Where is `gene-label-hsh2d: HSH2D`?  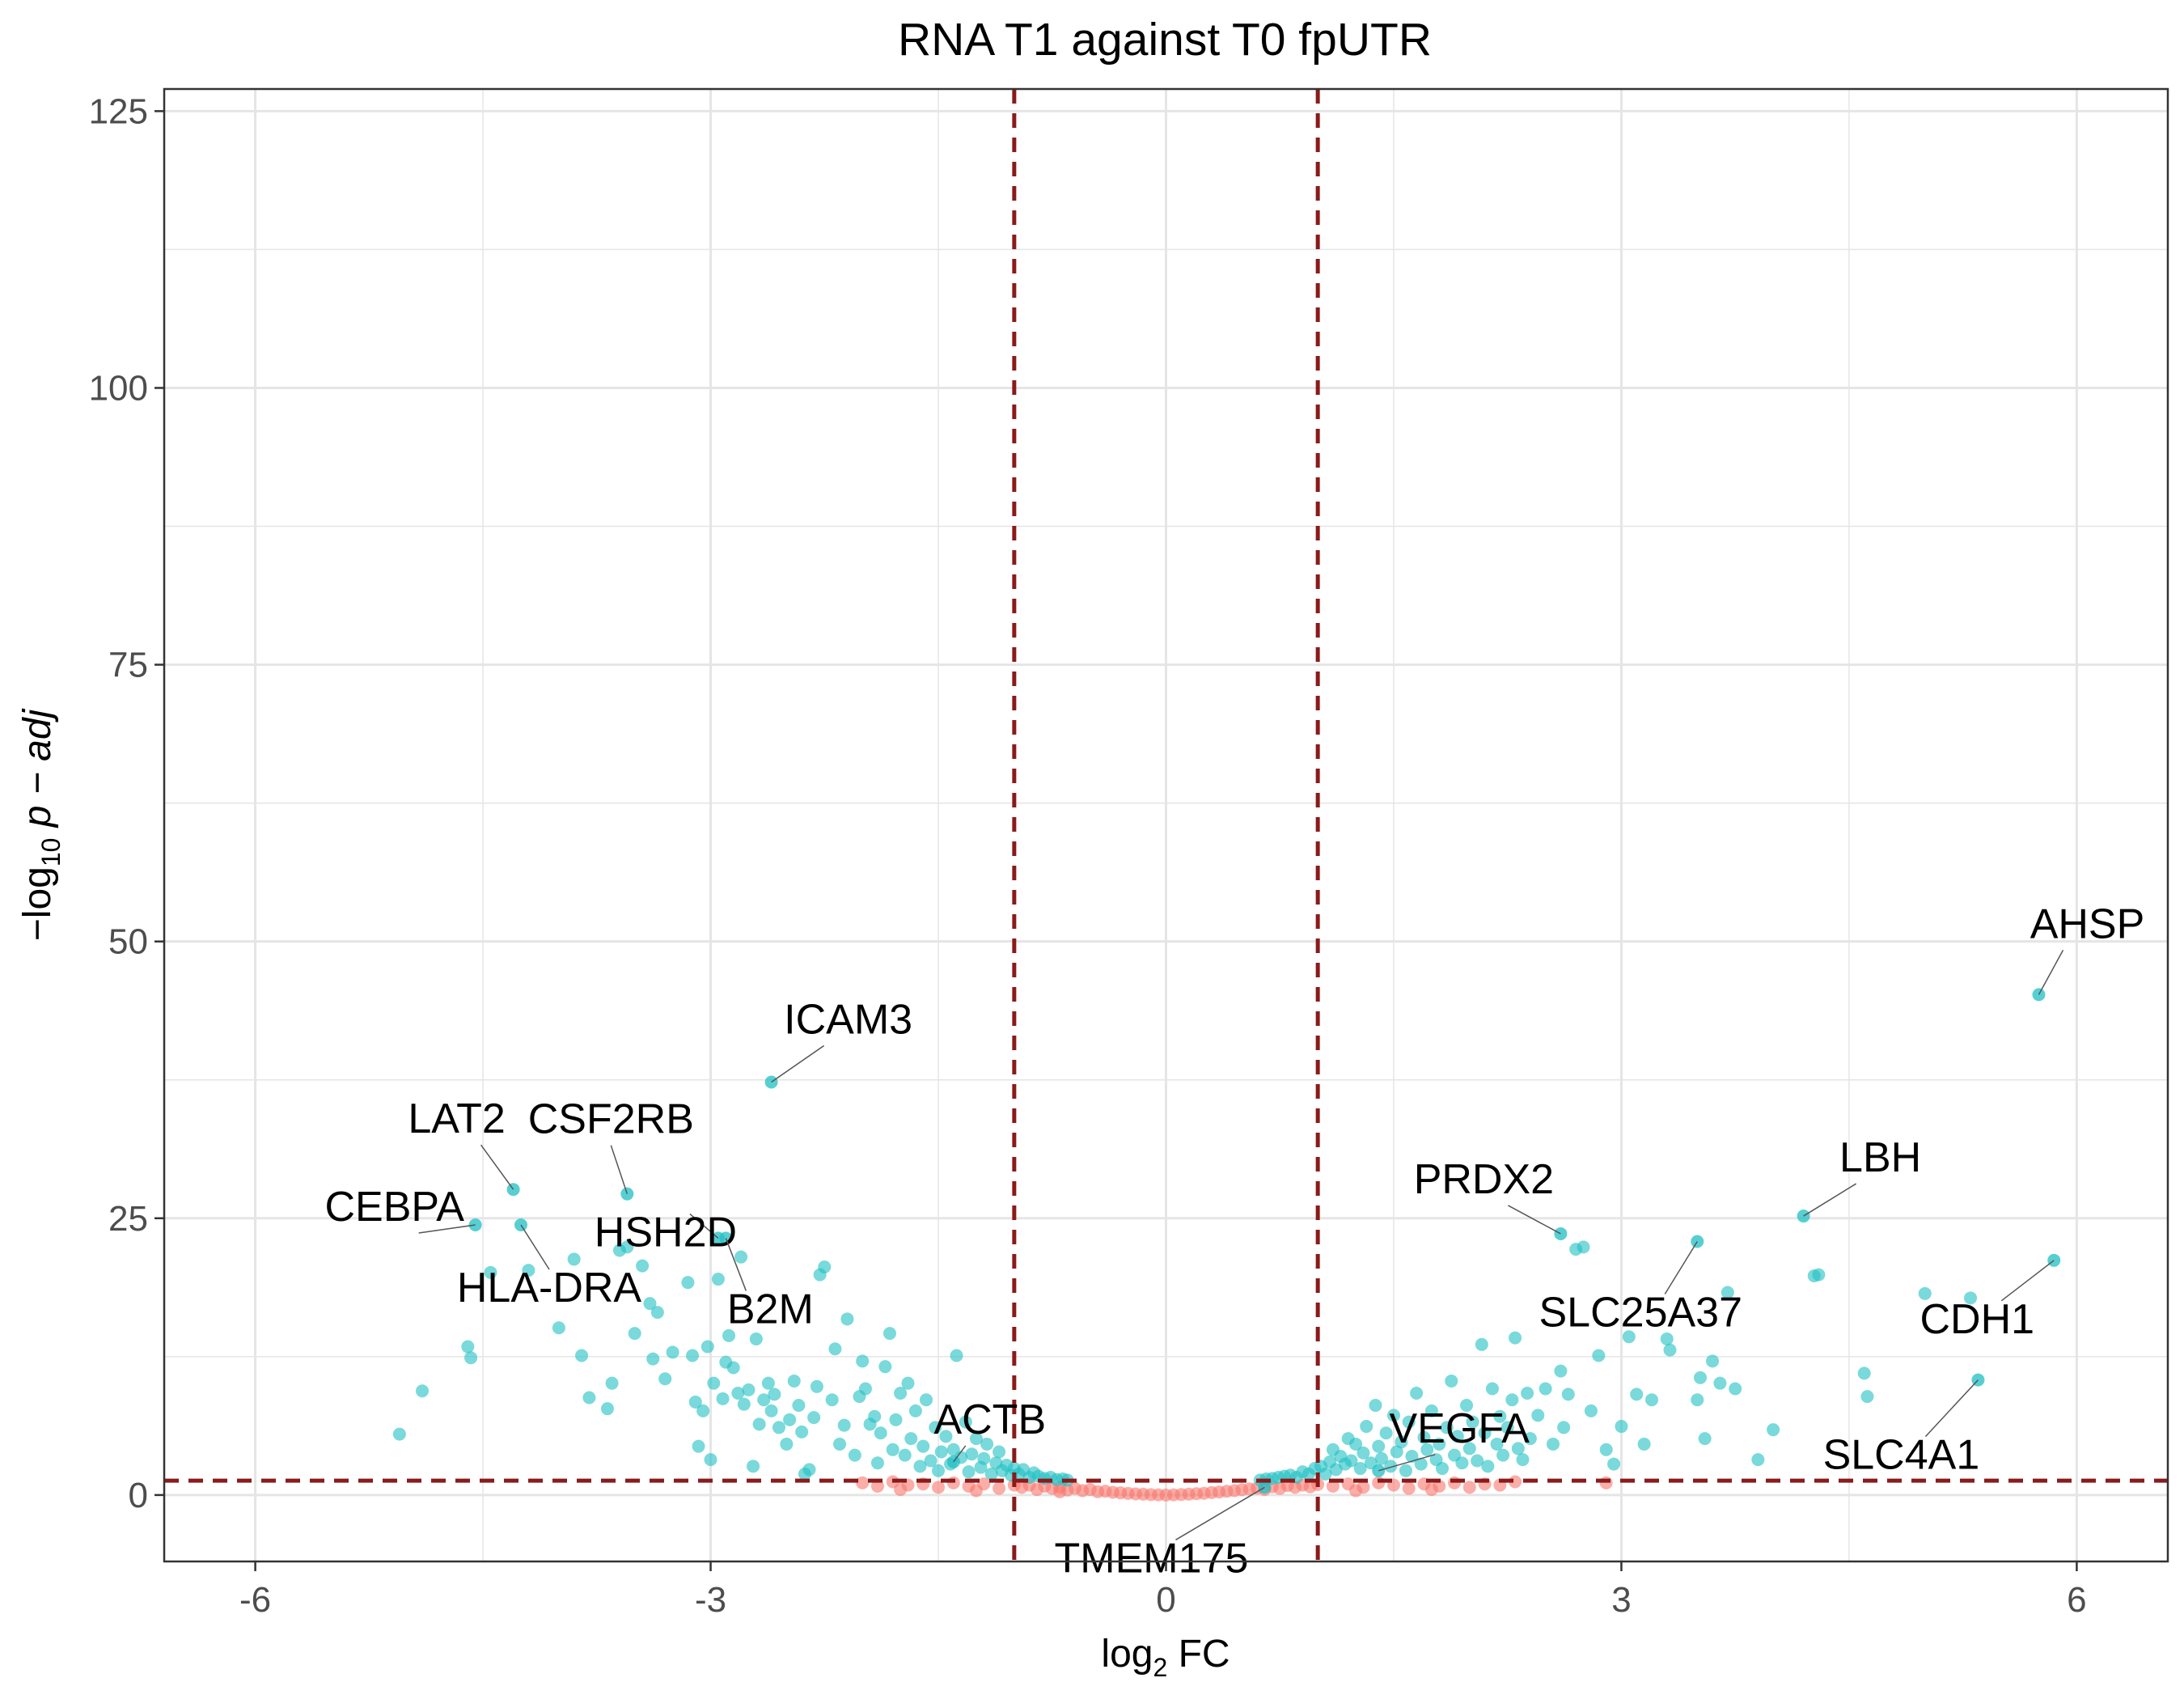 gene-label-hsh2d: HSH2D is located at coordinates (666, 1232).